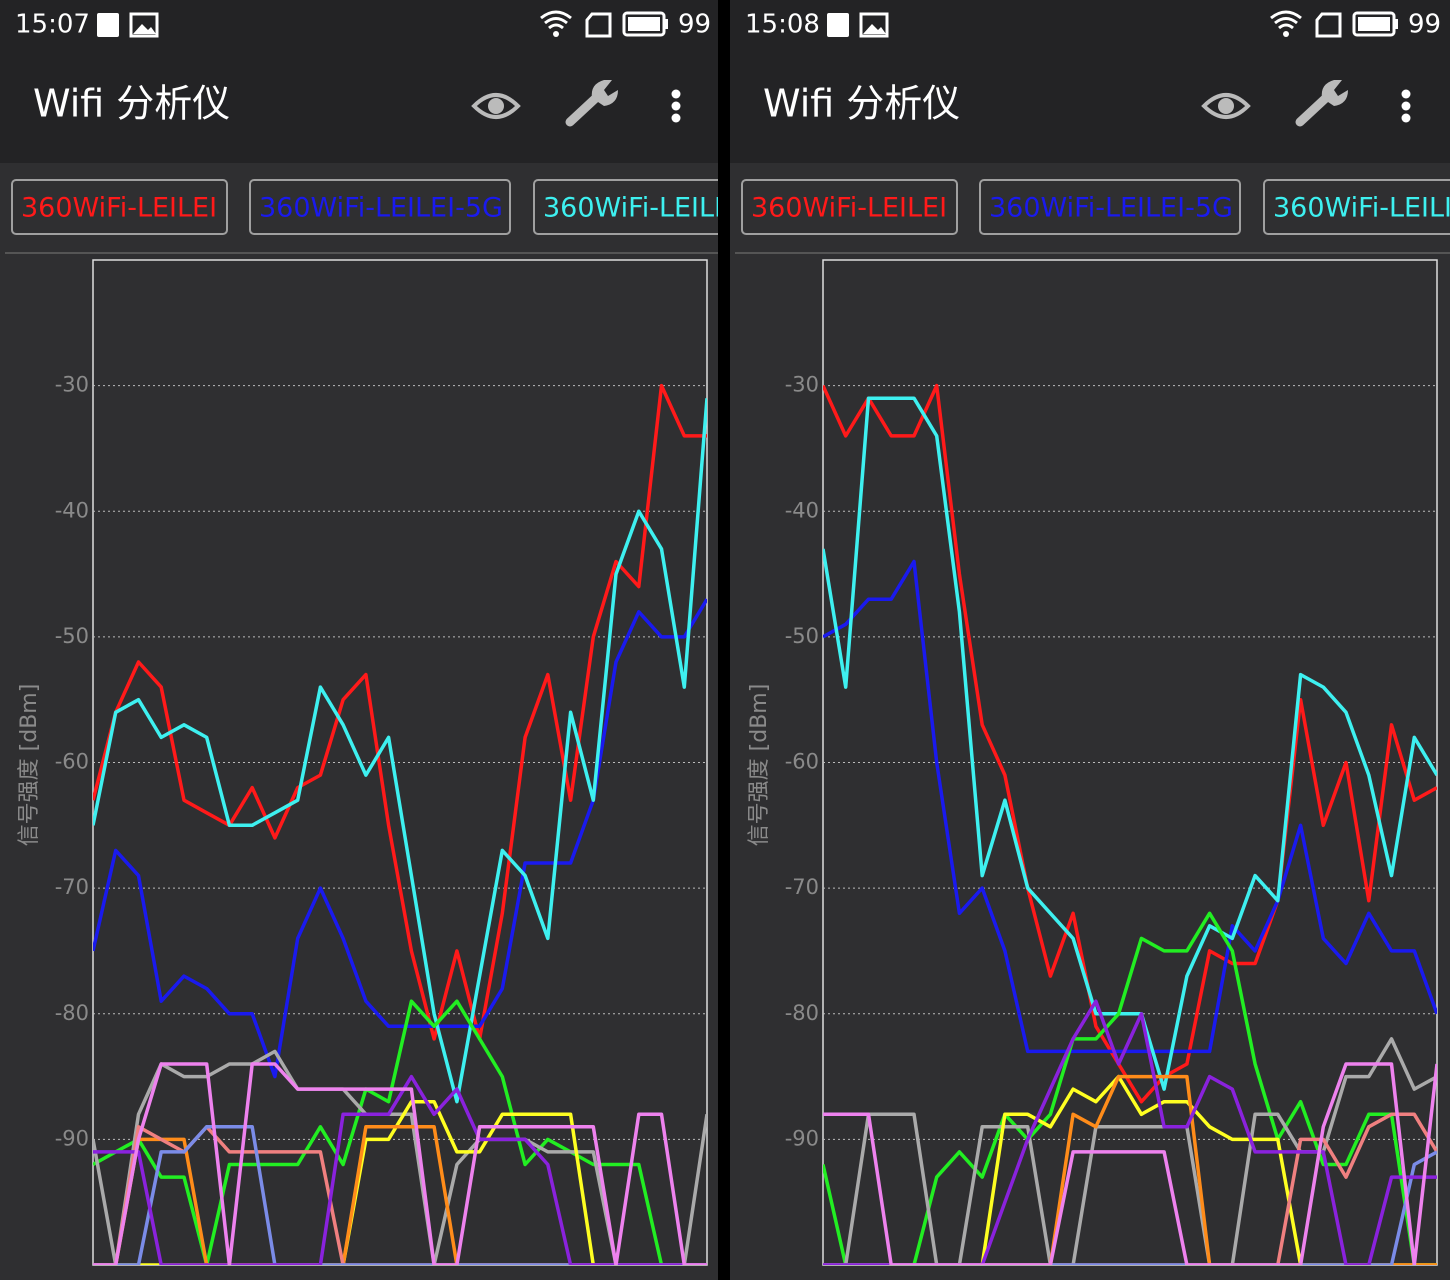 The height and width of the screenshot is (1280, 1450). What do you see at coordinates (52, 25) in the screenshot?
I see `status-time: 15:07` at bounding box center [52, 25].